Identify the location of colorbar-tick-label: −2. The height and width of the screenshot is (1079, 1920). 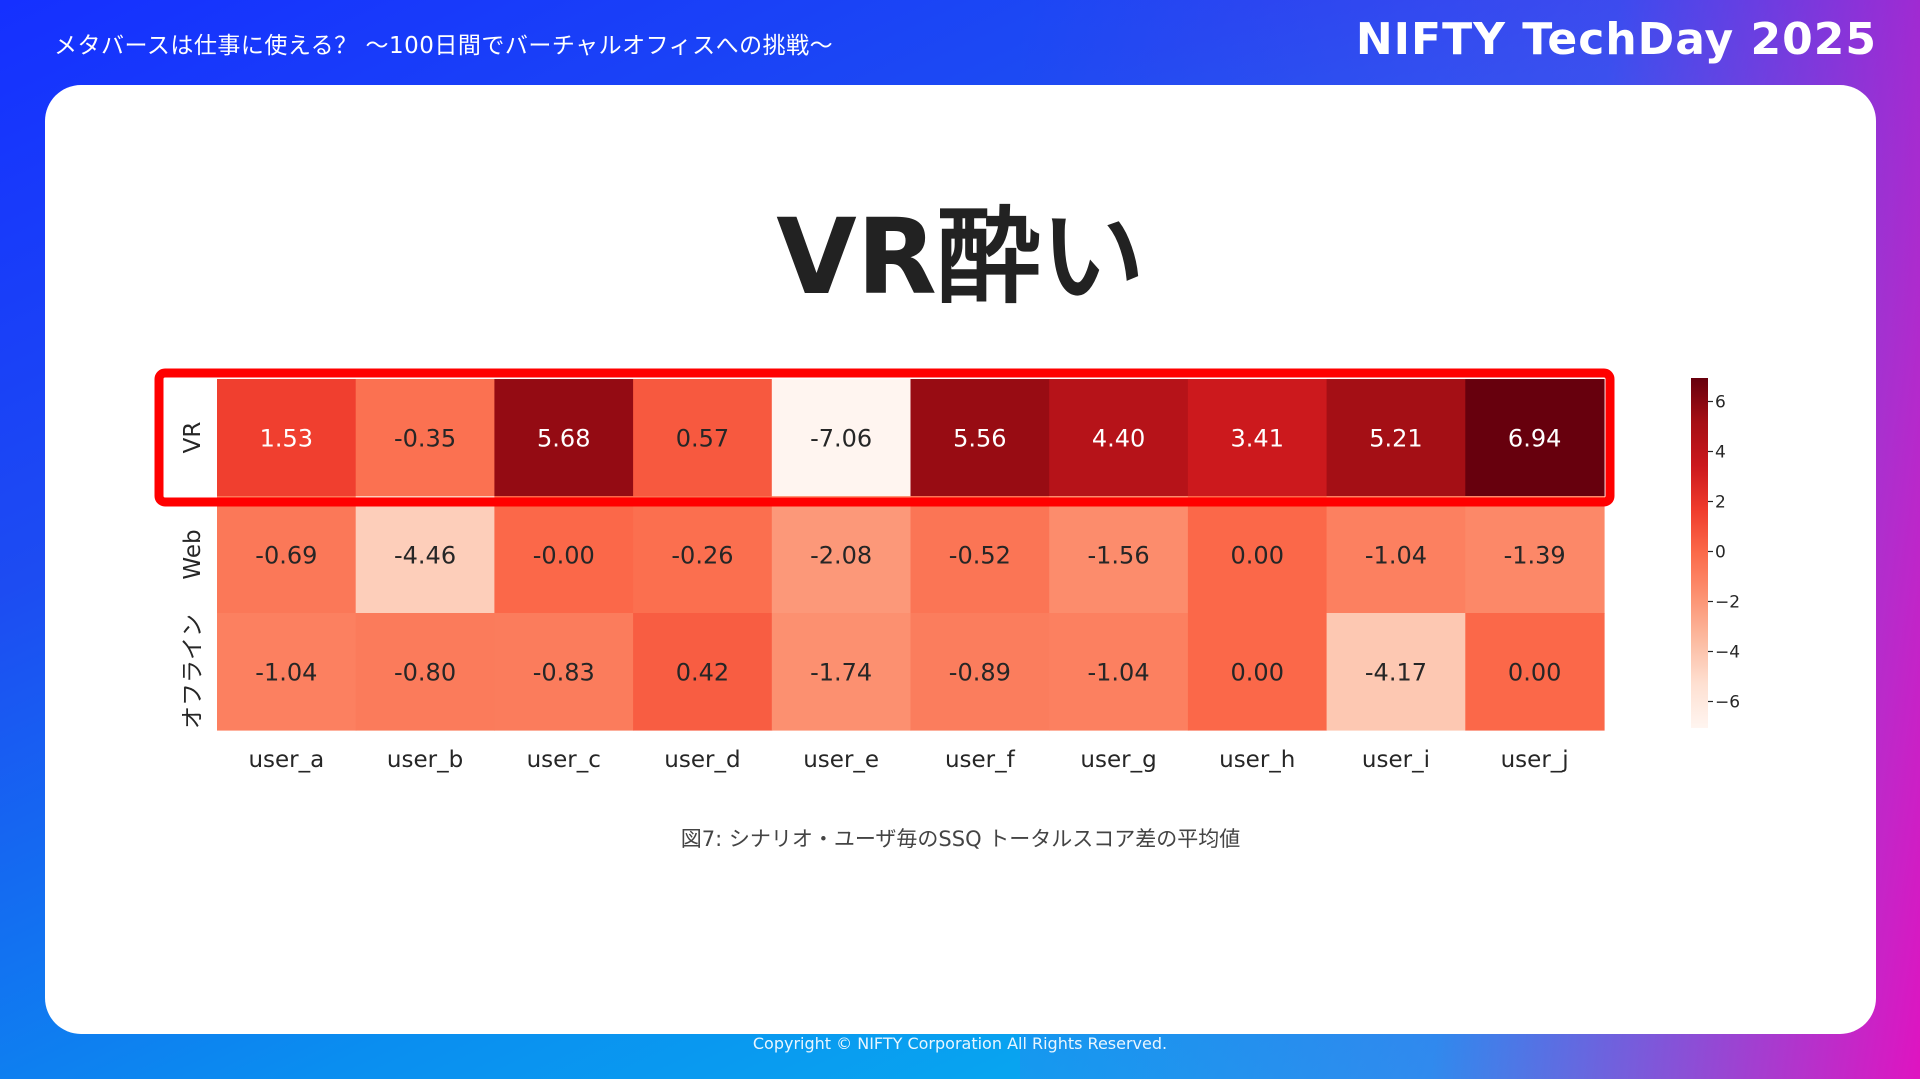
(1727, 603).